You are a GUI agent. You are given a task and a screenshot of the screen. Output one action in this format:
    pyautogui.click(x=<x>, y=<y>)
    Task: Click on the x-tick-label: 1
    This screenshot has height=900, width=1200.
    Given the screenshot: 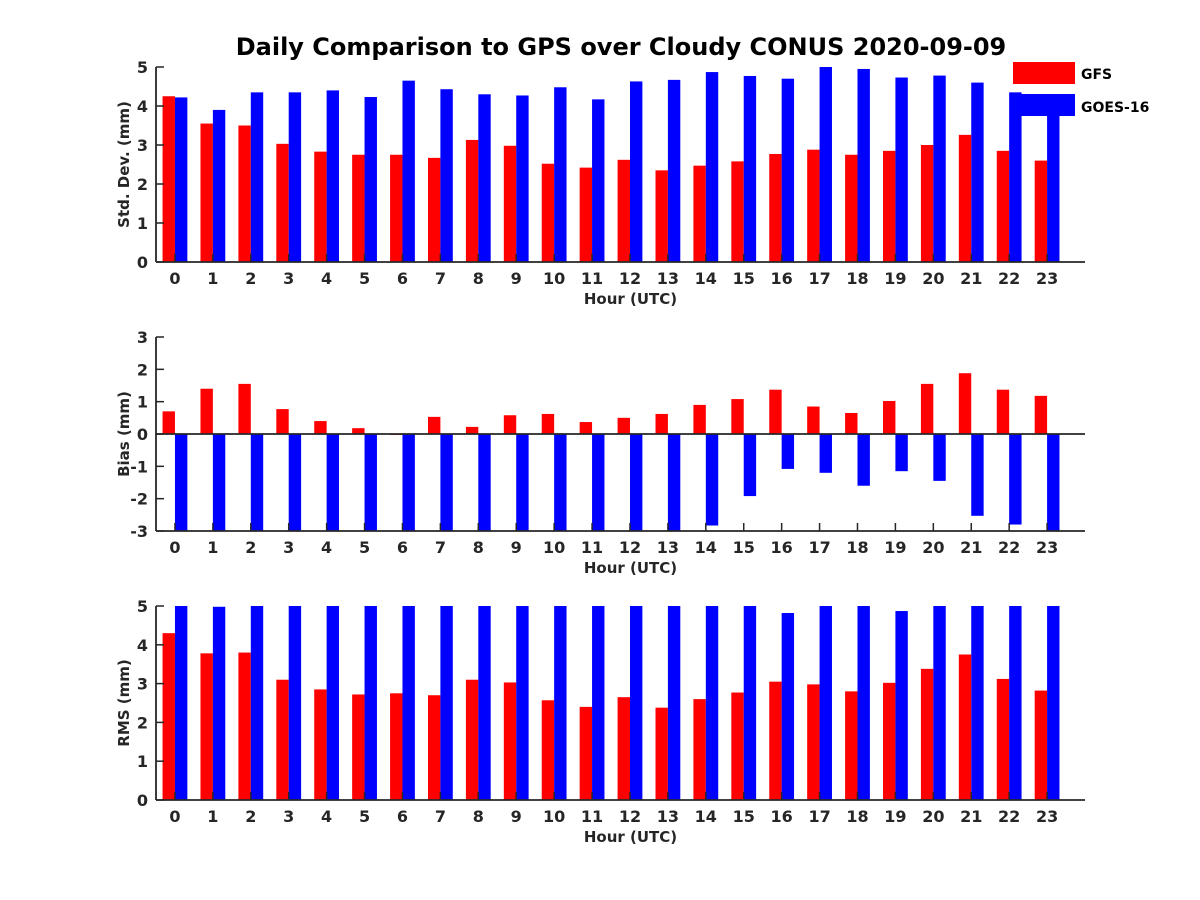 What is the action you would take?
    pyautogui.click(x=212, y=278)
    